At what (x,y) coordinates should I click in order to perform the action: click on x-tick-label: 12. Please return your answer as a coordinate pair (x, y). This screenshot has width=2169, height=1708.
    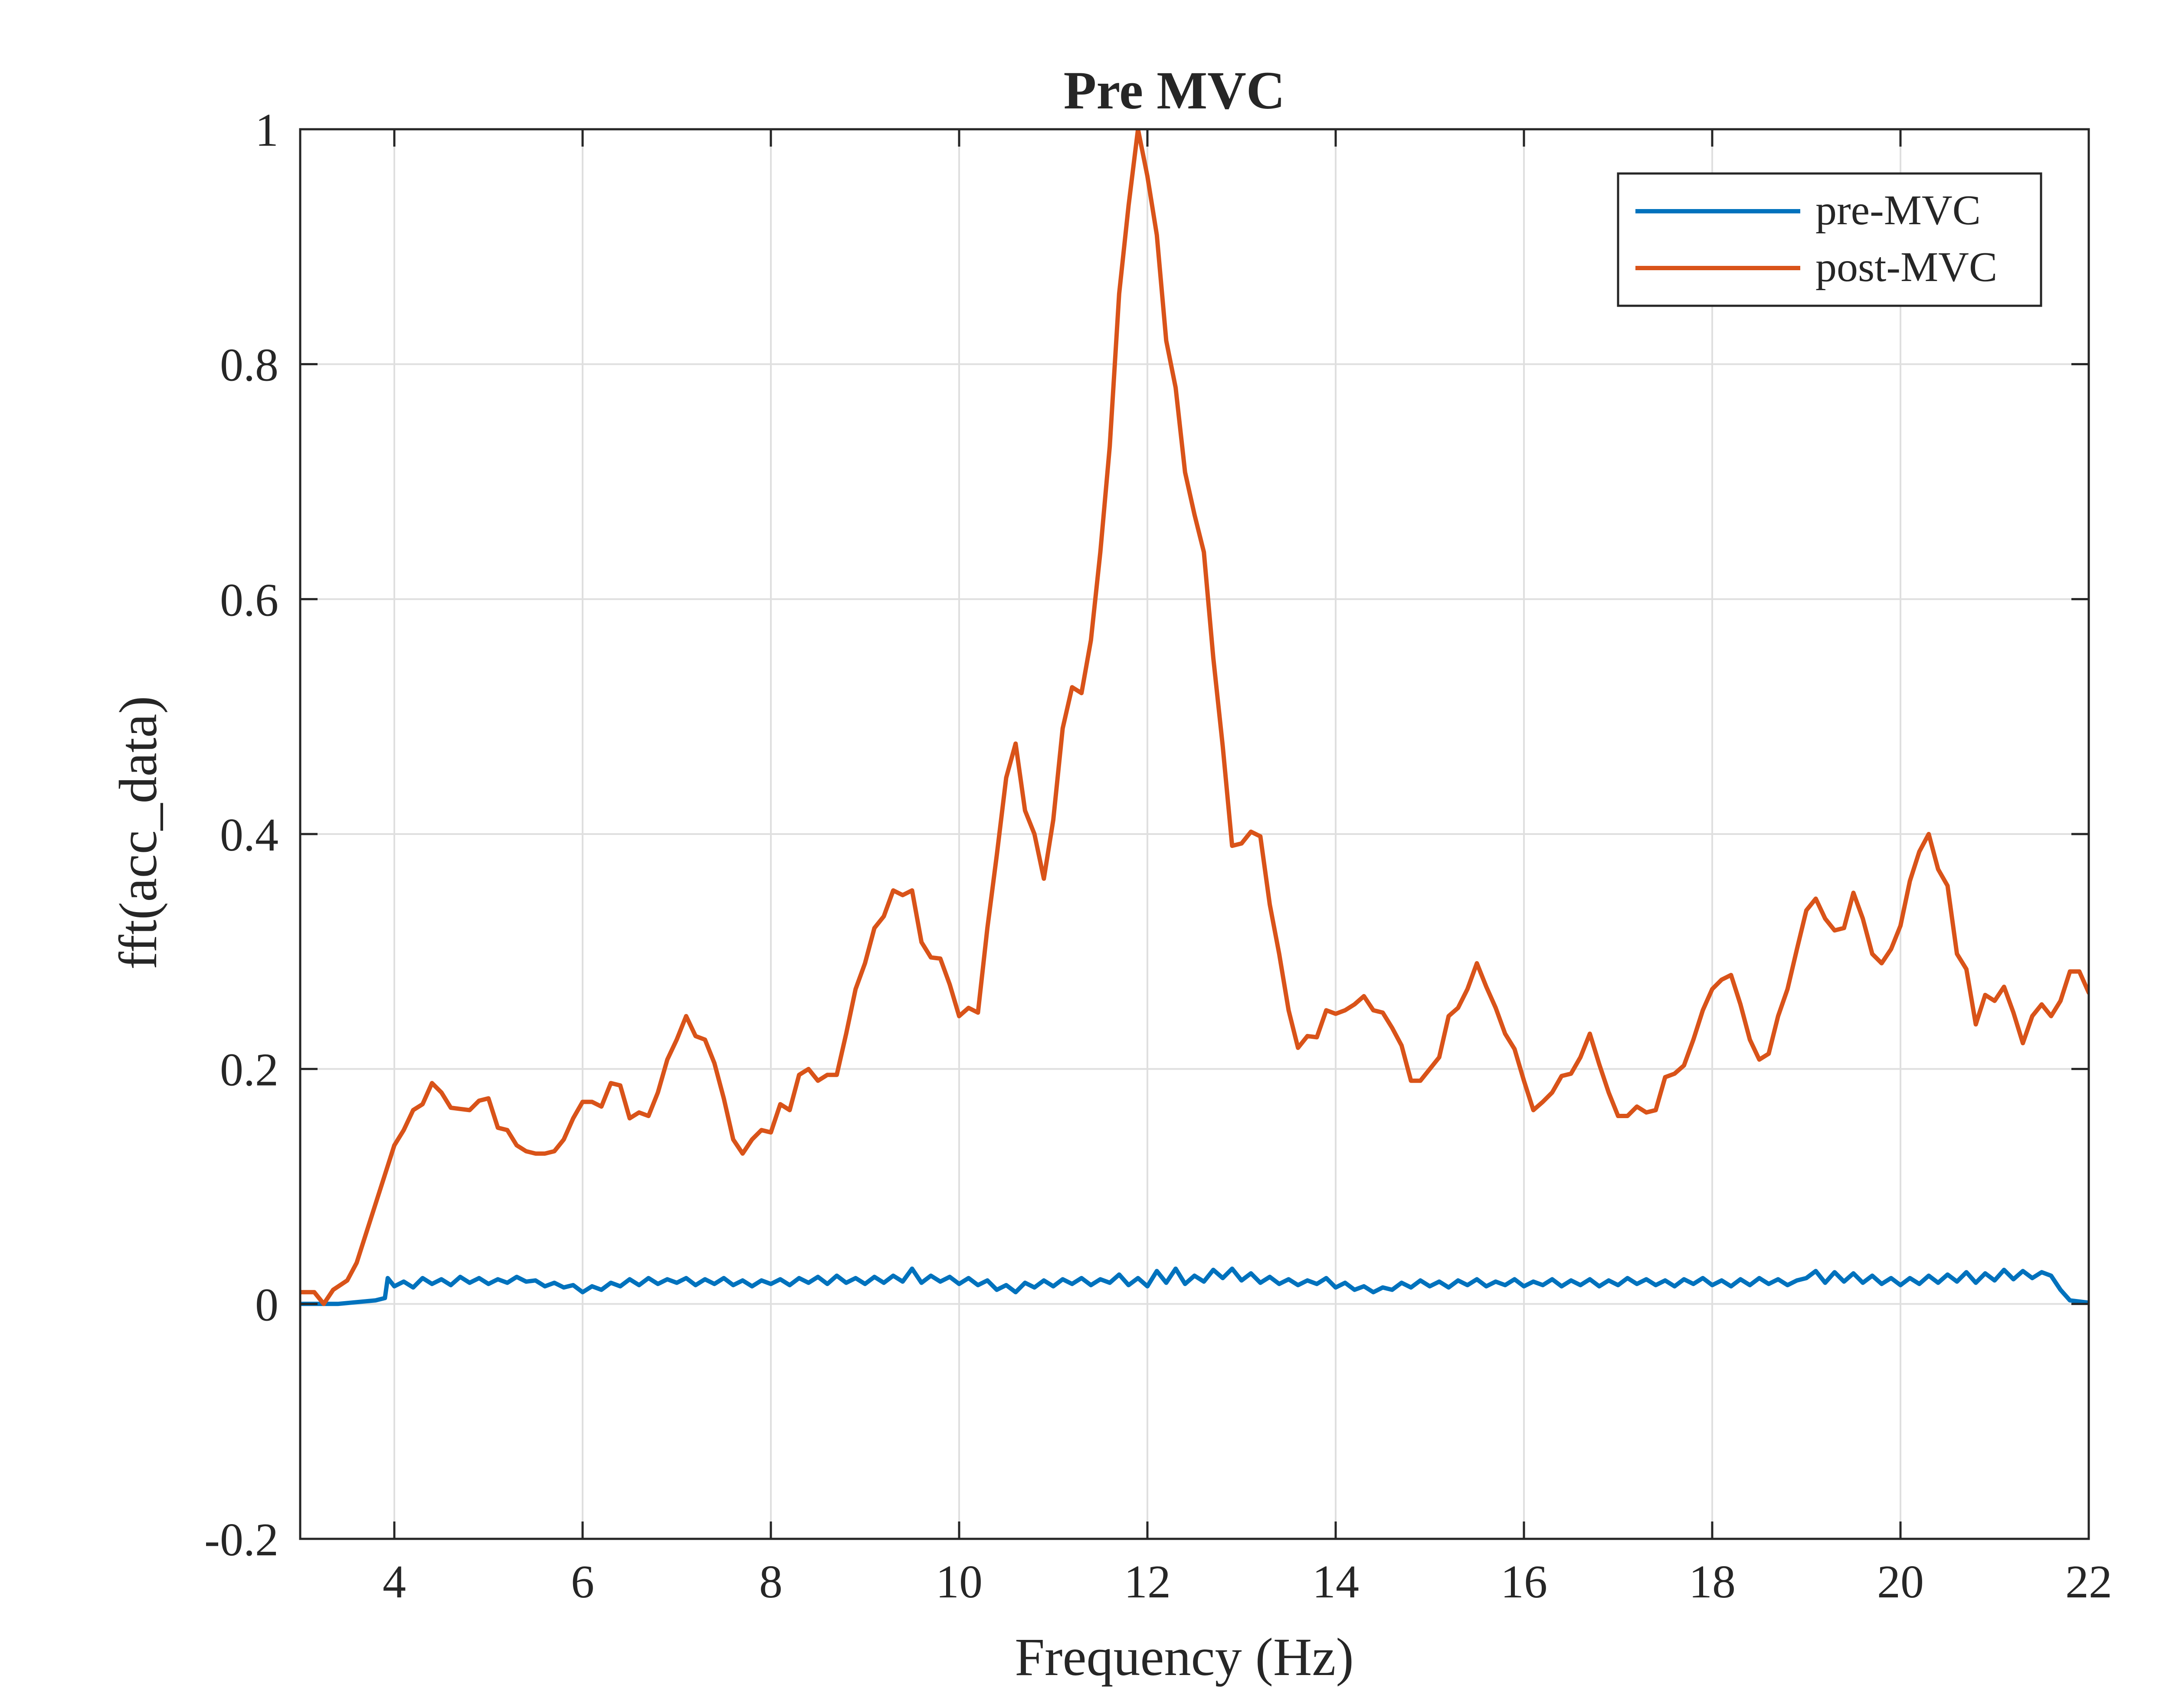
    Looking at the image, I should click on (1147, 1582).